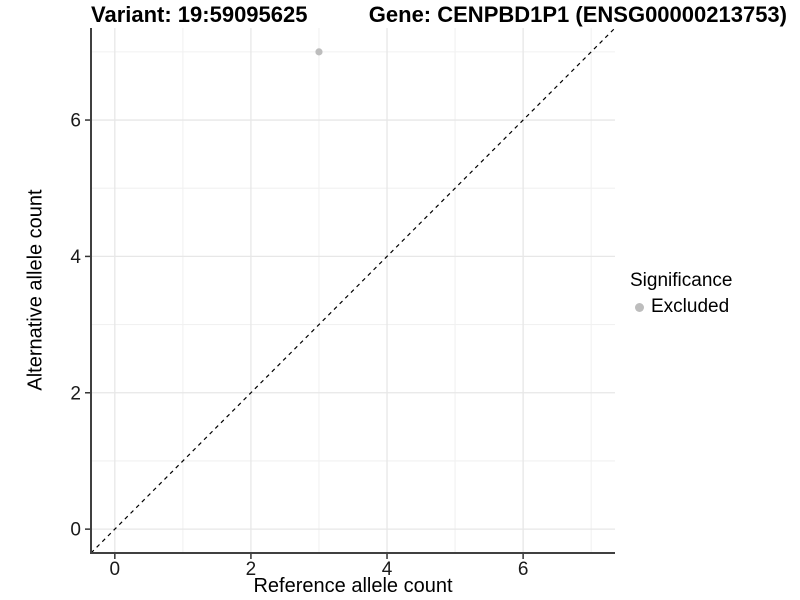 This screenshot has height=600, width=800. What do you see at coordinates (80, 326) in the screenshot?
I see `y-axis-ticks: 0 2 4 6` at bounding box center [80, 326].